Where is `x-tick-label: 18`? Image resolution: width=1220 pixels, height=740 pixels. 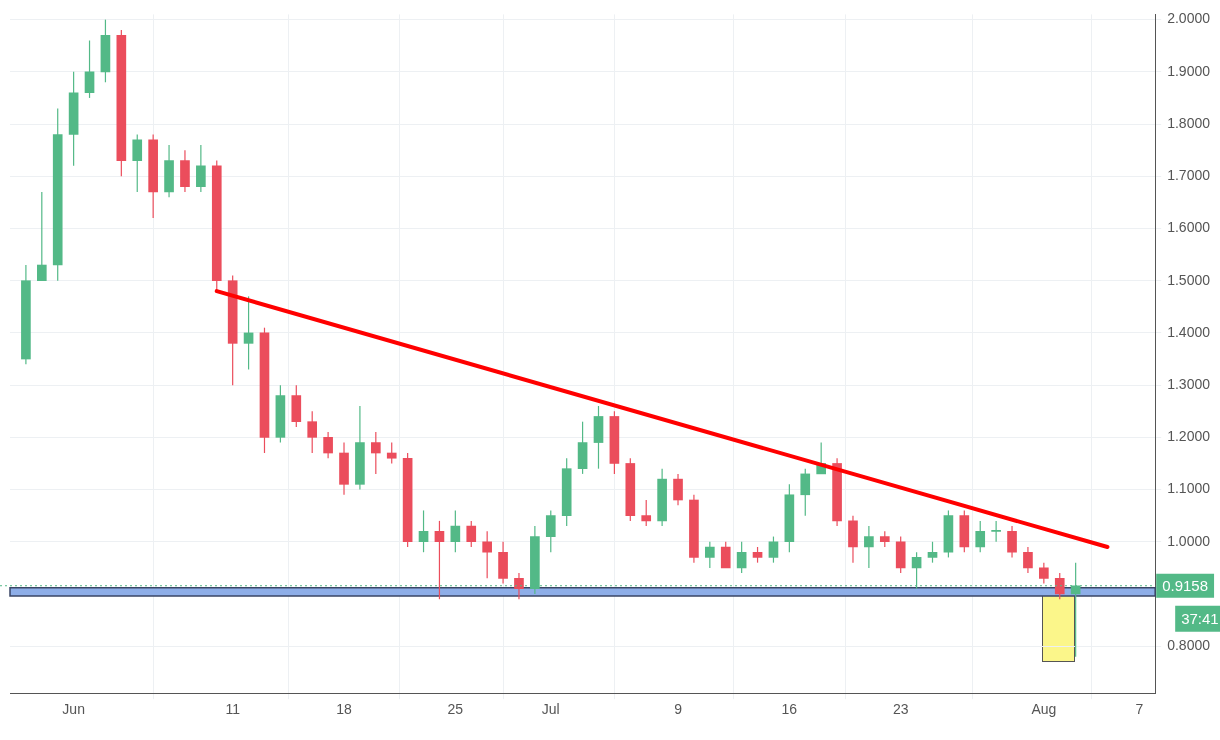
x-tick-label: 18 is located at coordinates (344, 709).